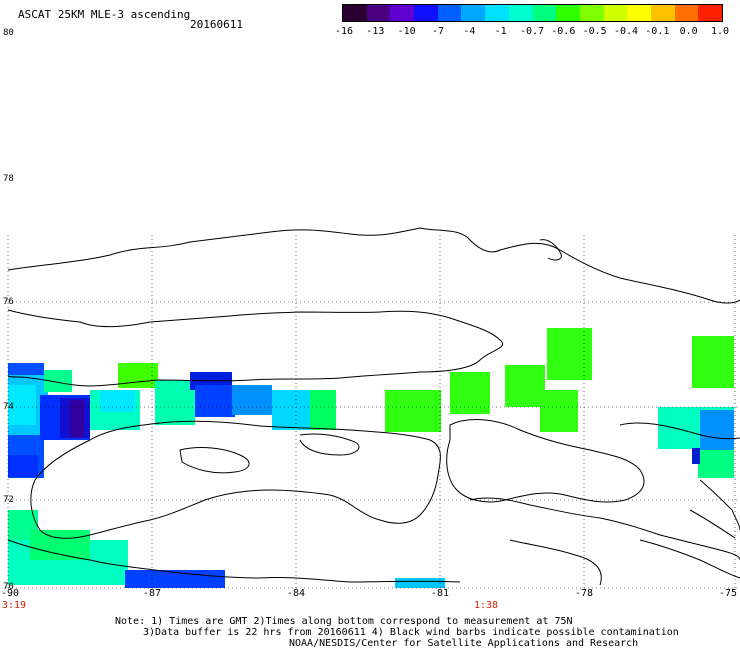  I want to click on color-scale-label: -10, so click(406, 31).